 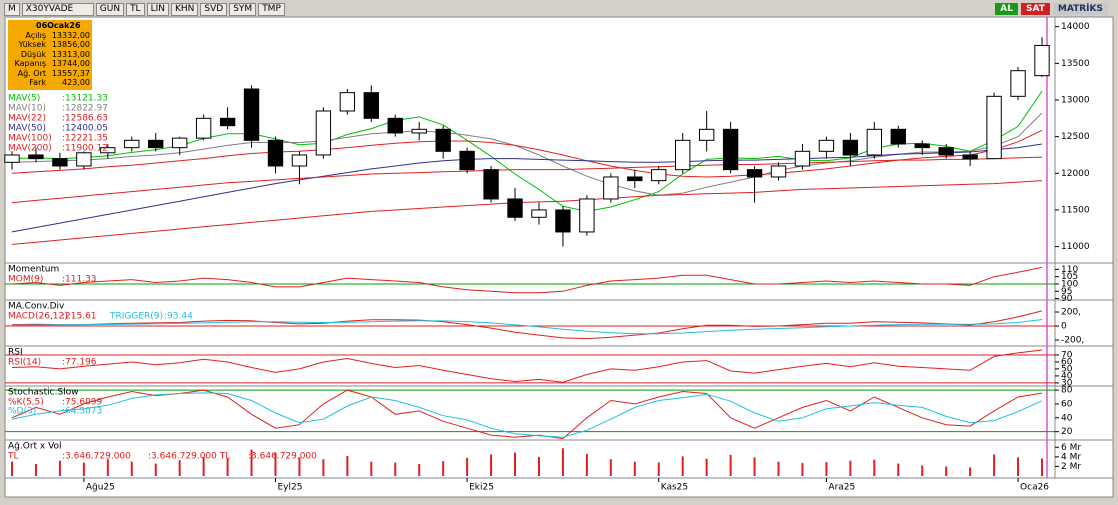 I want to click on y-tick-label: 60, so click(x=1067, y=404).